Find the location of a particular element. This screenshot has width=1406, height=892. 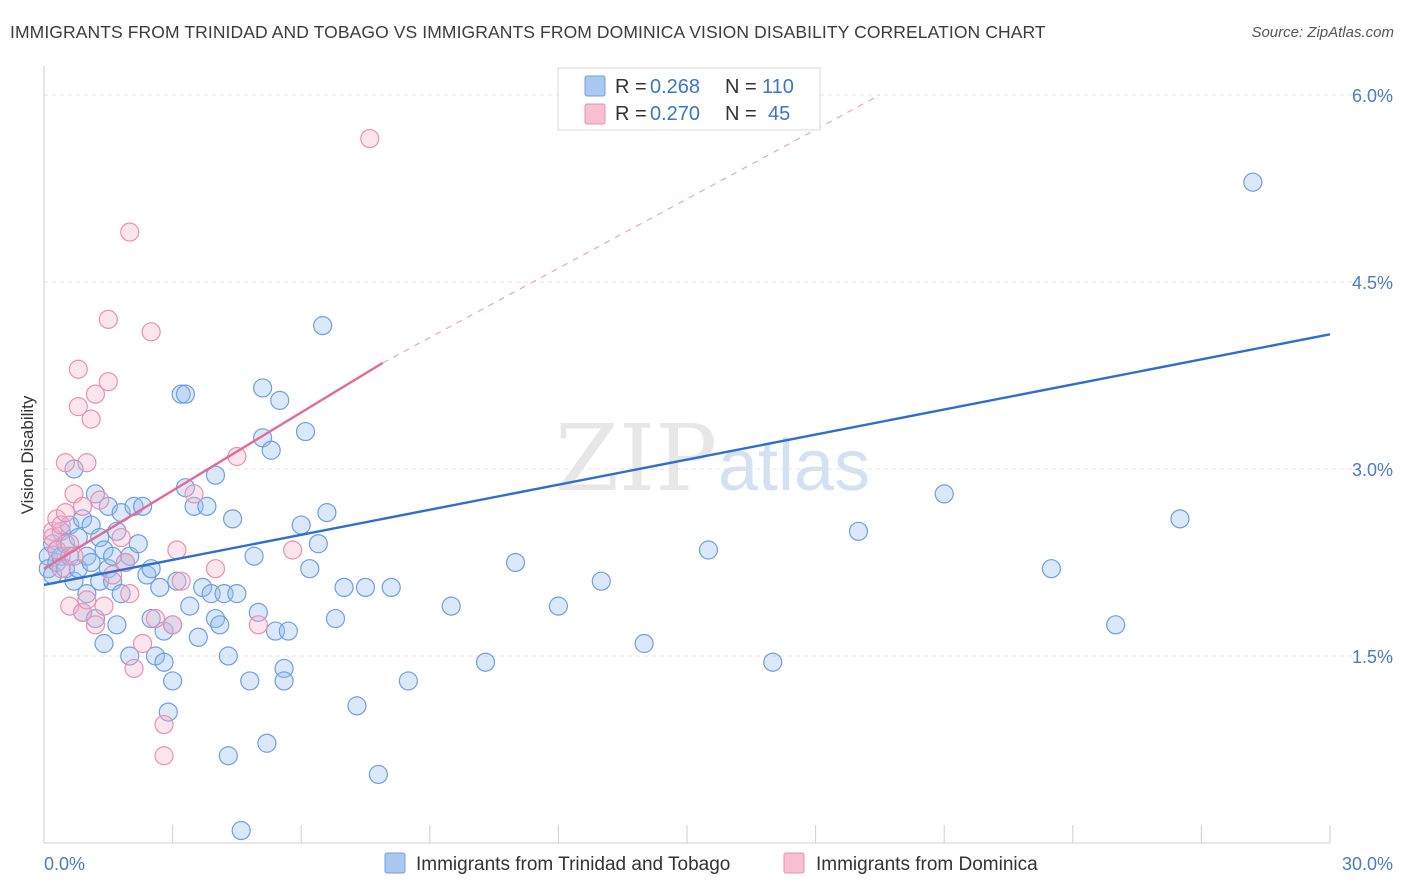

series-legend-label-dominica: Immigrants from Dominica is located at coordinates (927, 864).